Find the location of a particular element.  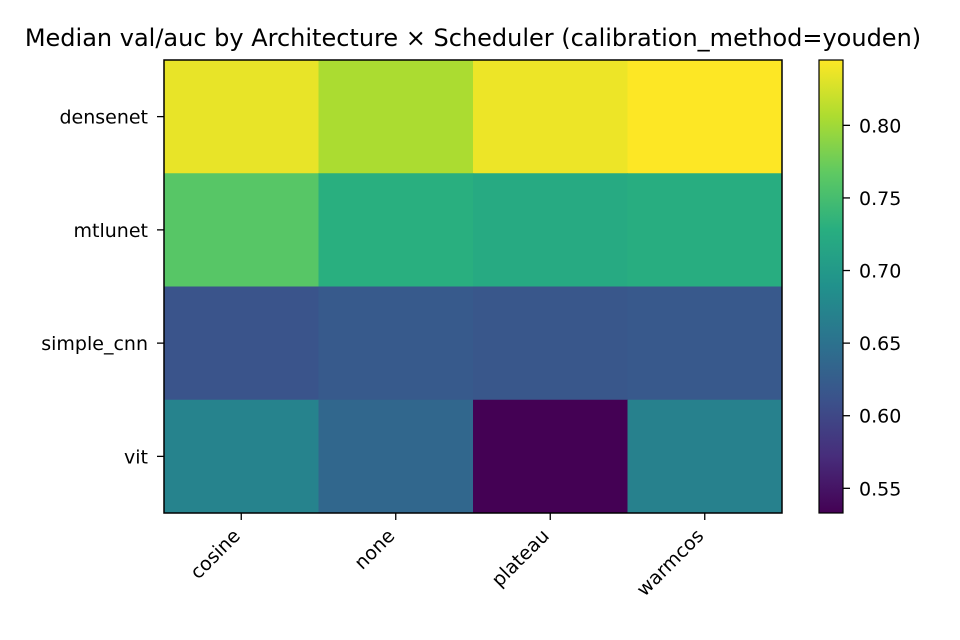

heatmap-cell-densenet-cosine is located at coordinates (241, 117).